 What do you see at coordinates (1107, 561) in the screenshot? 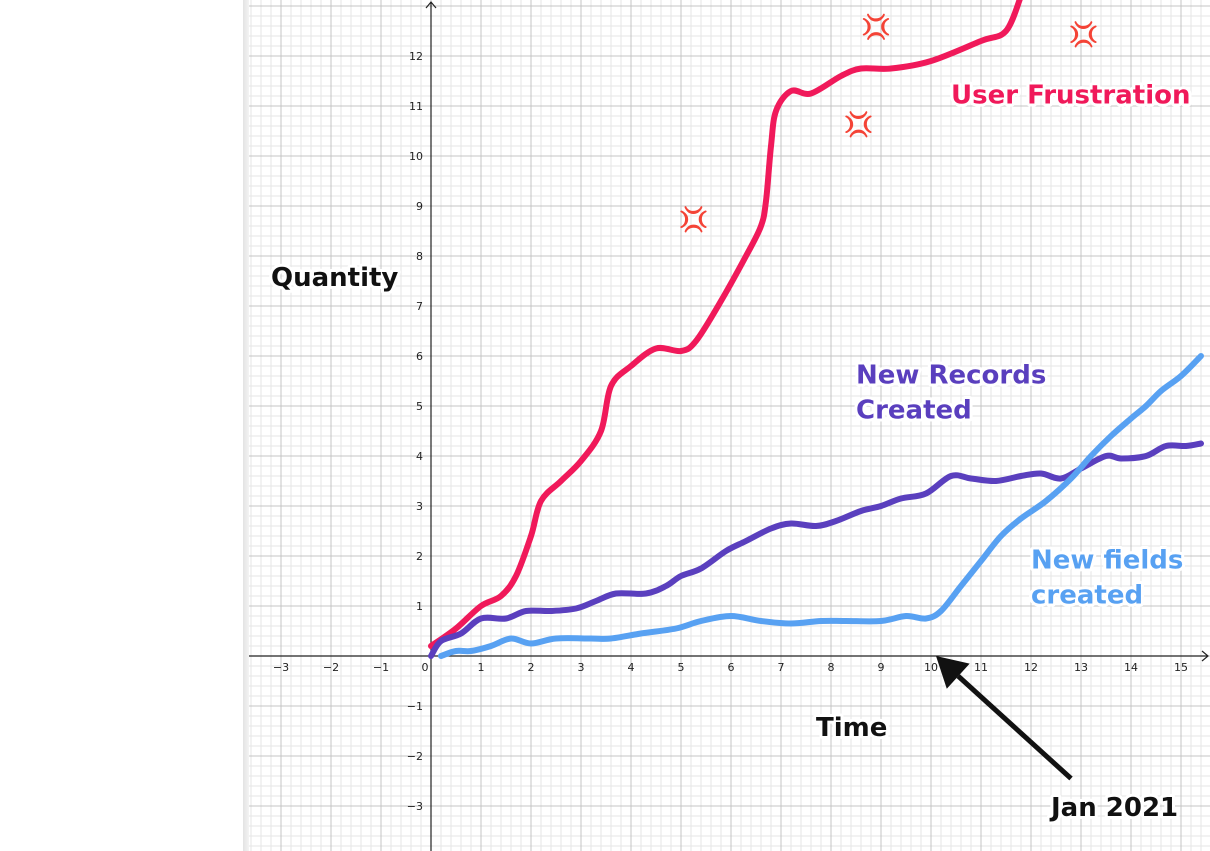
I see `annotation-fields-1: New fields` at bounding box center [1107, 561].